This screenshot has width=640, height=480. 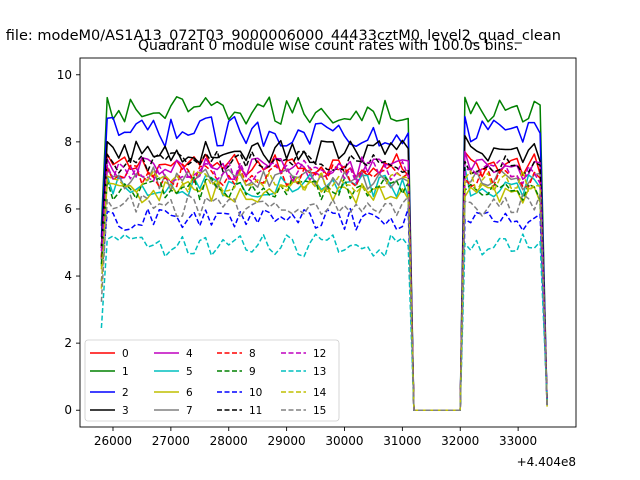 I want to click on legend-label-3: 3, so click(x=125, y=411).